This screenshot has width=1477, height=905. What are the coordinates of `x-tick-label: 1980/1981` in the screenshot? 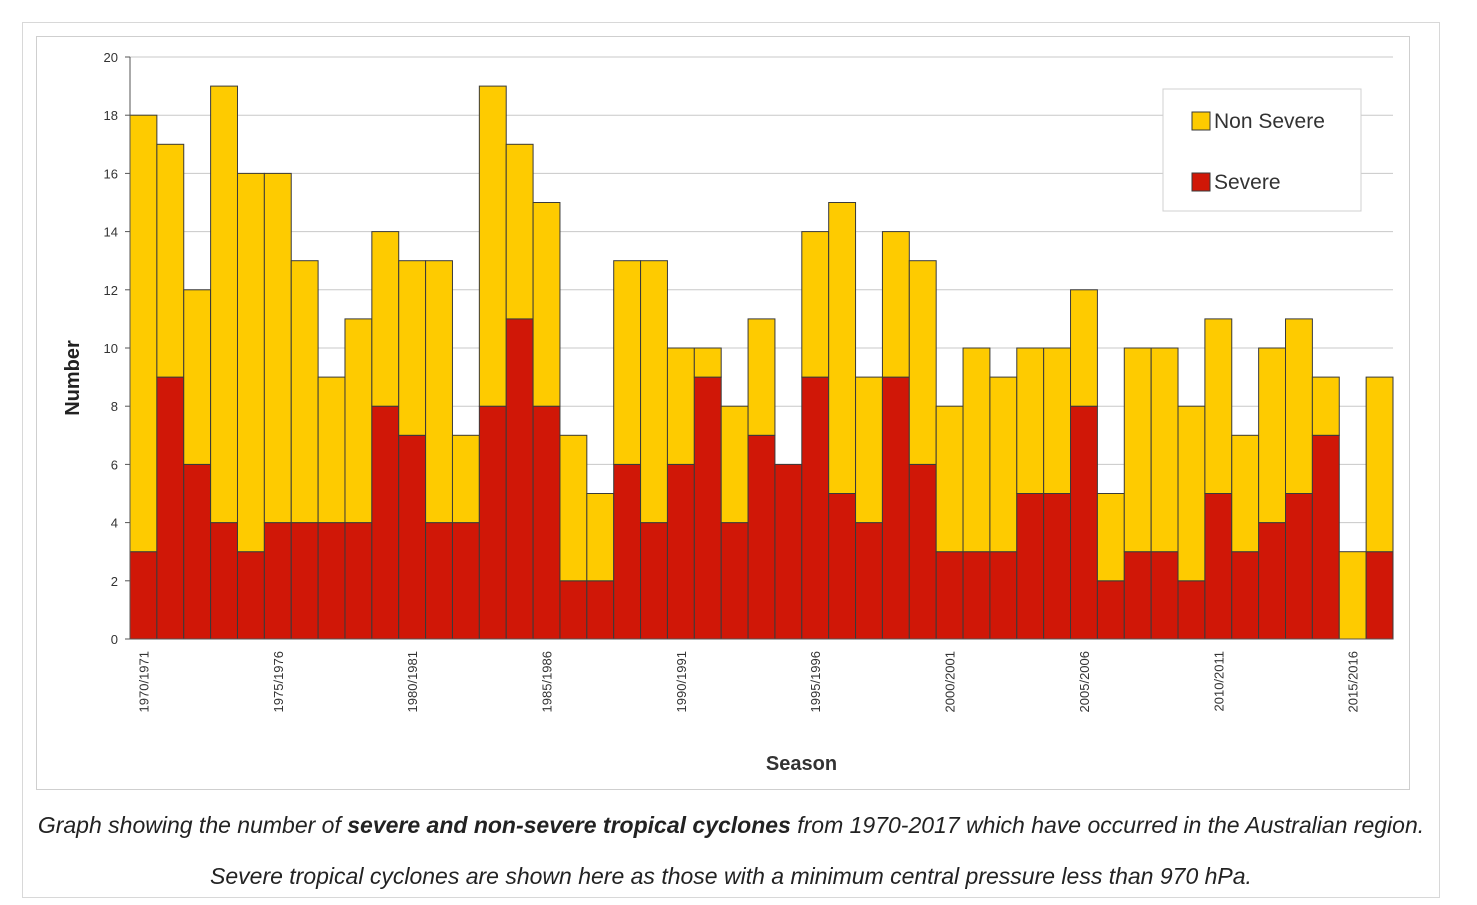 It's located at (412, 681).